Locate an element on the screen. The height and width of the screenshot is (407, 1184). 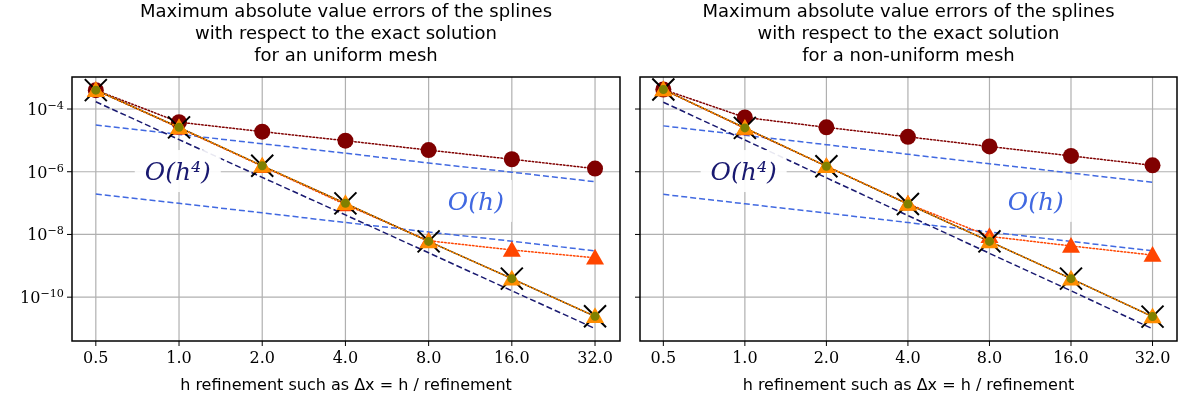
y-tick-label: 10$^{−10}$ is located at coordinates (42, 297).